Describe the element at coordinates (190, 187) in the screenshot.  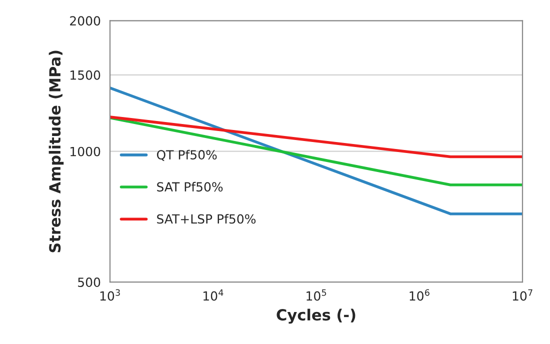
I see `legend-label: SAT Pf50%` at that location.